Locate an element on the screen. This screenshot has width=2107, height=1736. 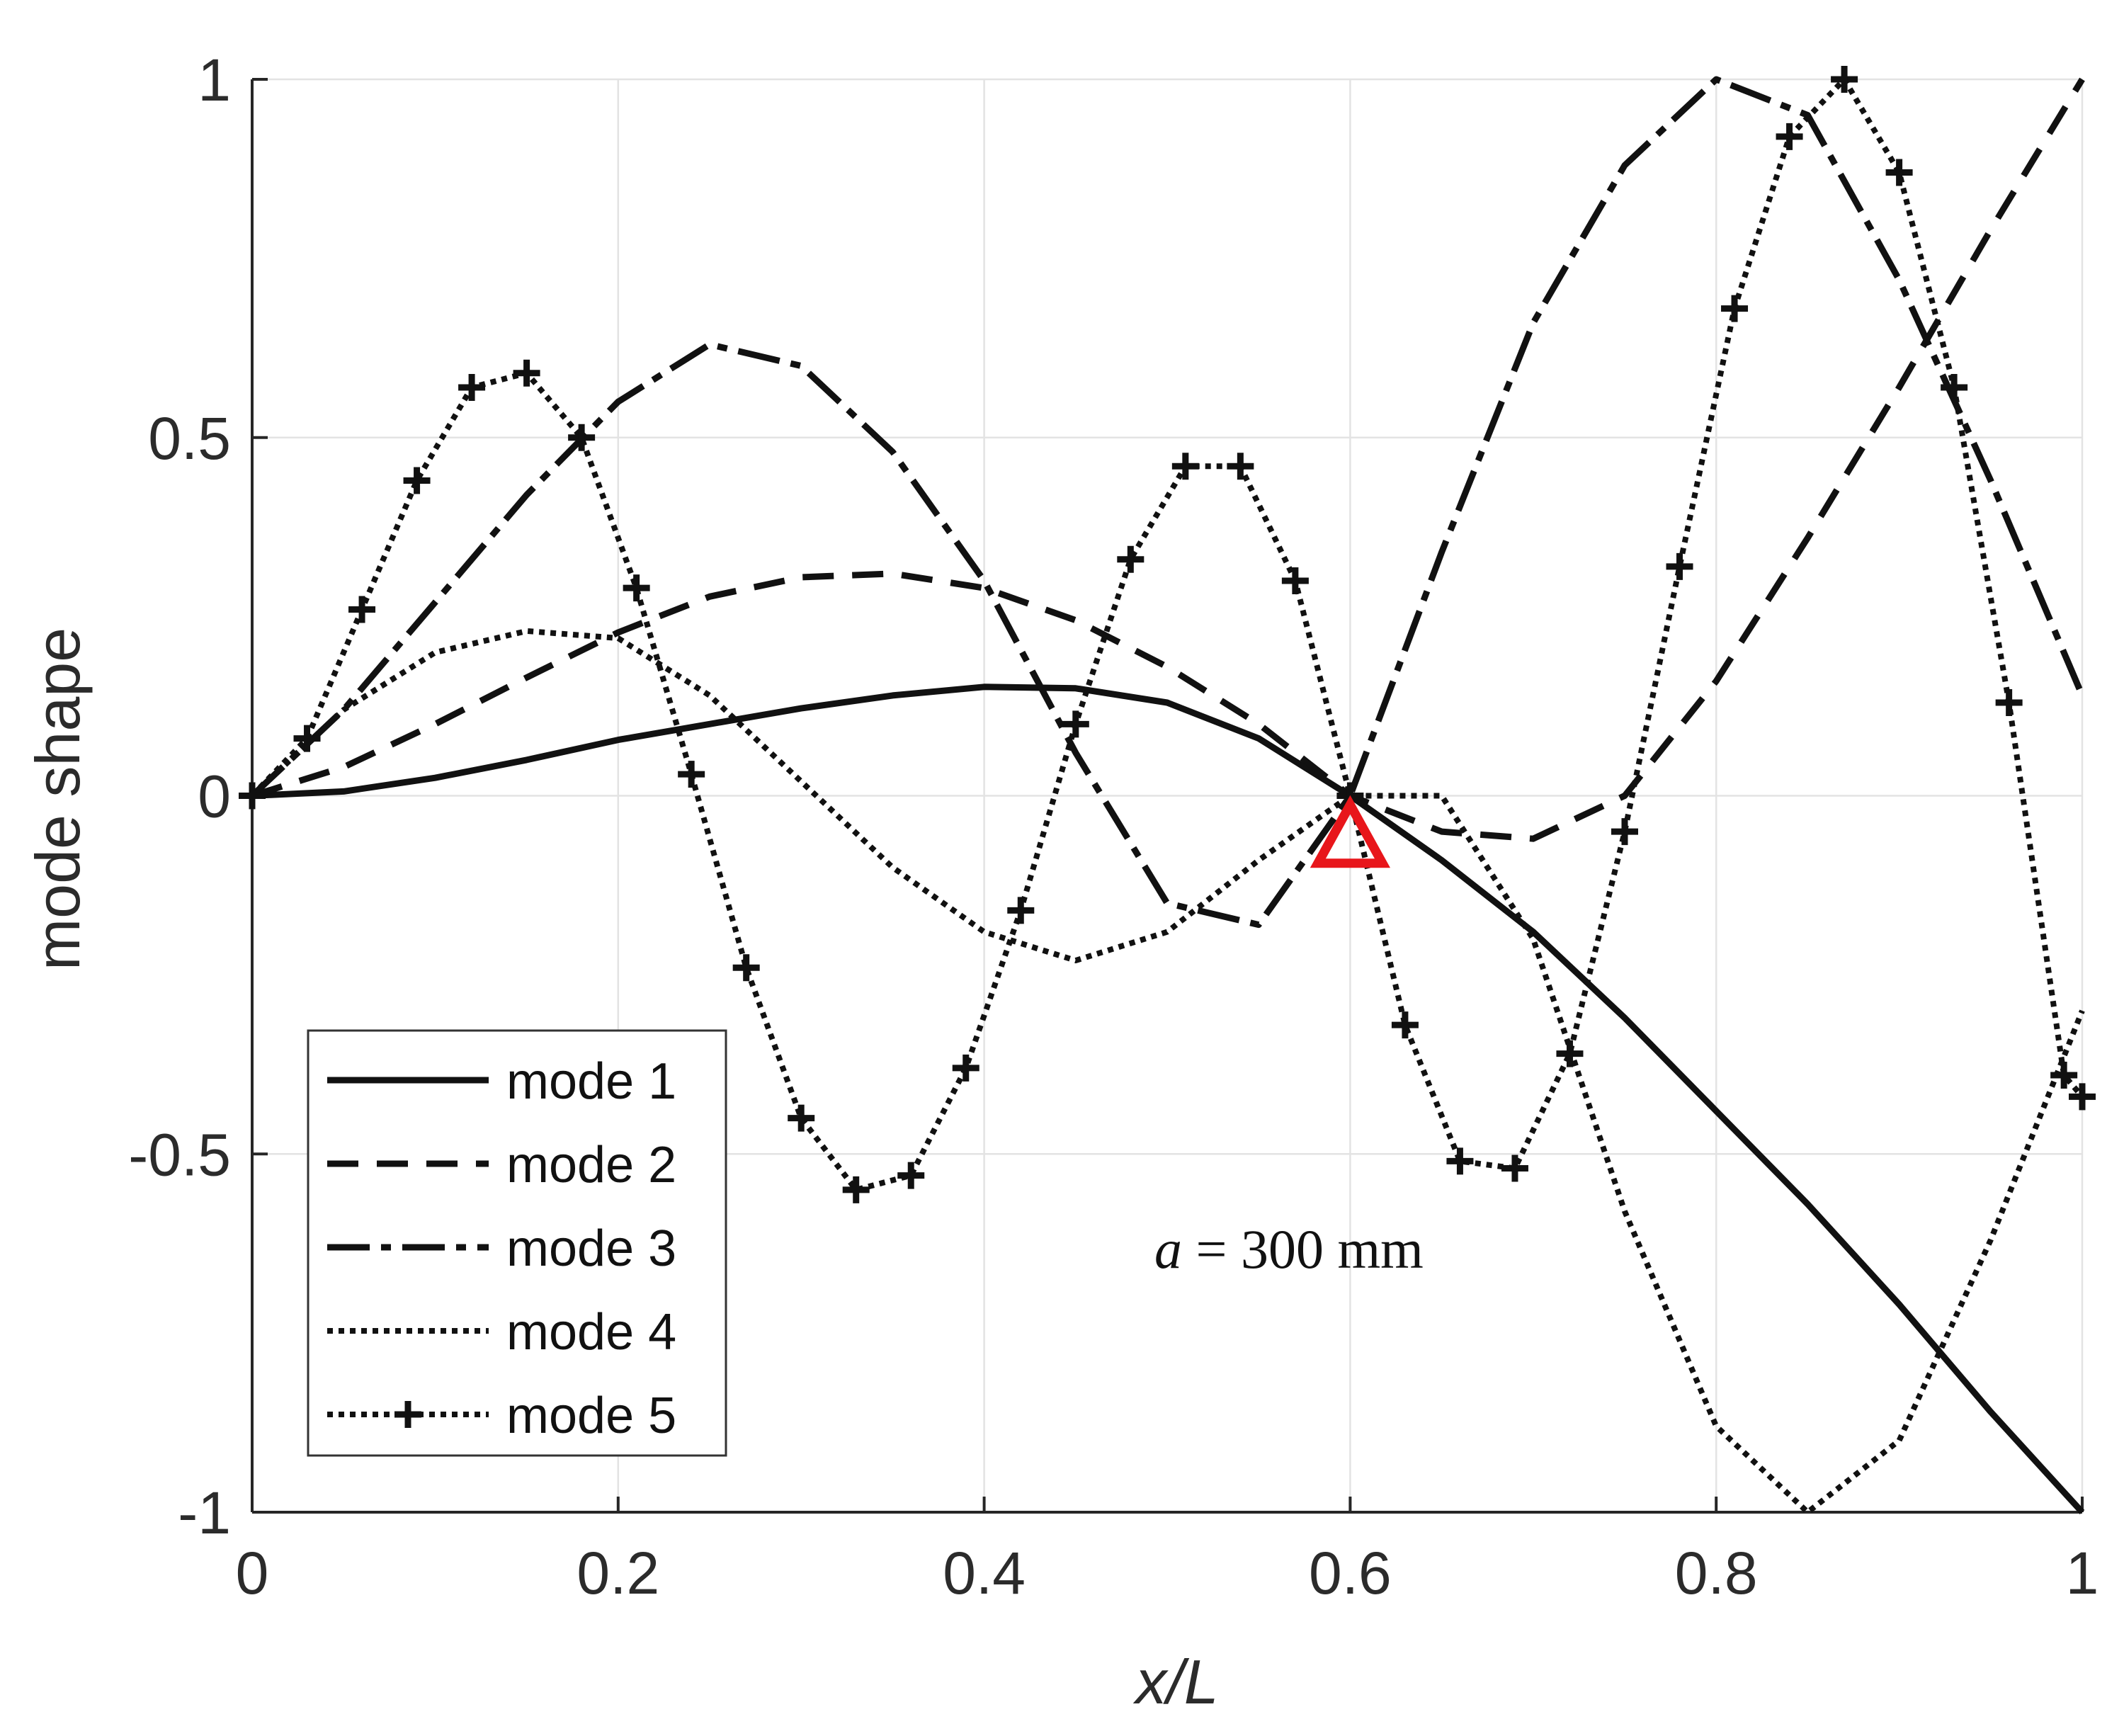
legend-label-mode-1: mode 1 is located at coordinates (591, 1082).